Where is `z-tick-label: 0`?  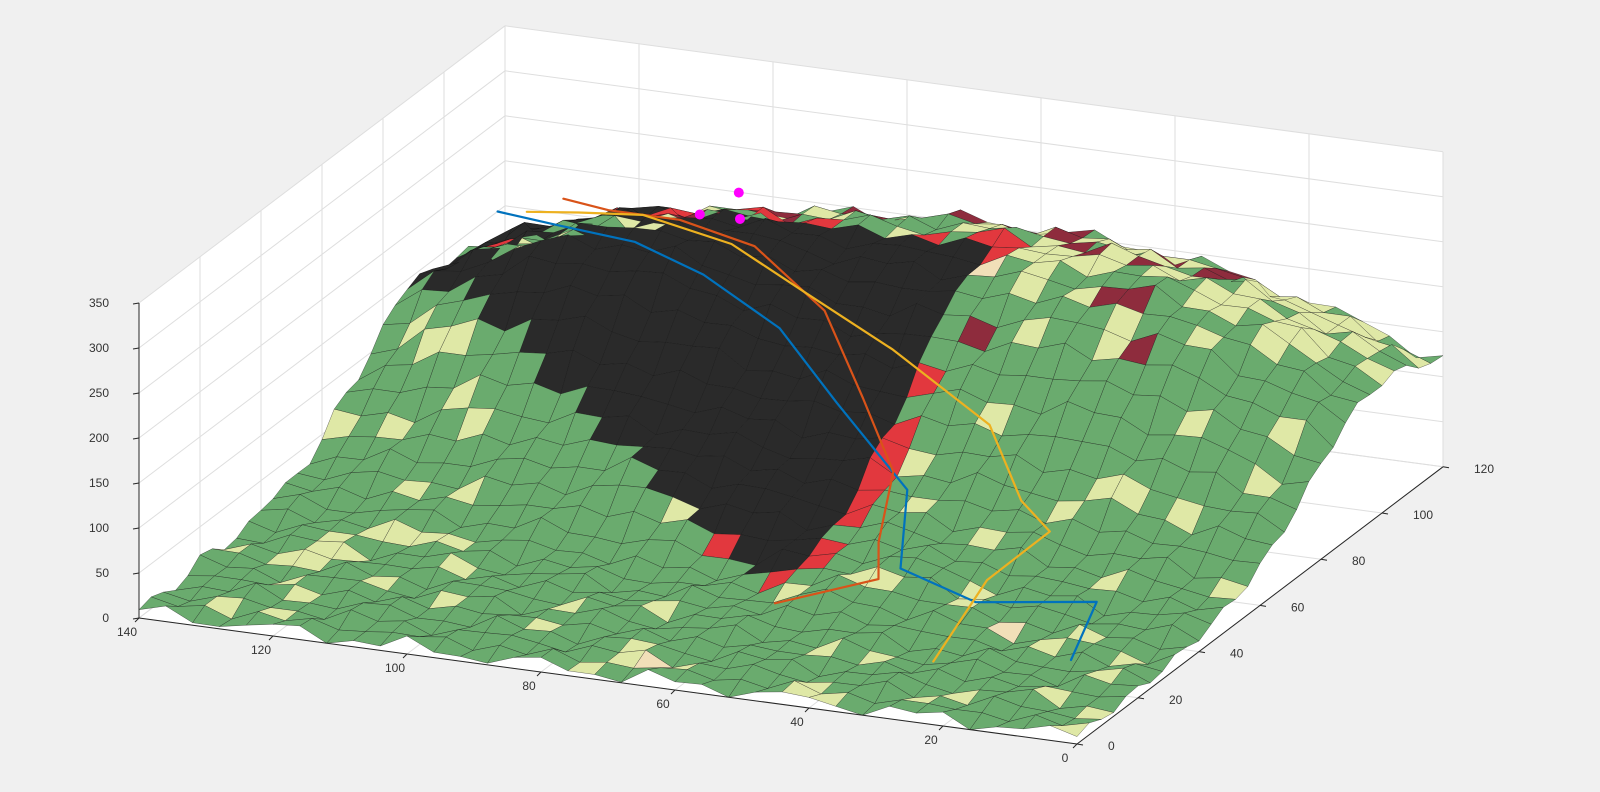 z-tick-label: 0 is located at coordinates (105, 618).